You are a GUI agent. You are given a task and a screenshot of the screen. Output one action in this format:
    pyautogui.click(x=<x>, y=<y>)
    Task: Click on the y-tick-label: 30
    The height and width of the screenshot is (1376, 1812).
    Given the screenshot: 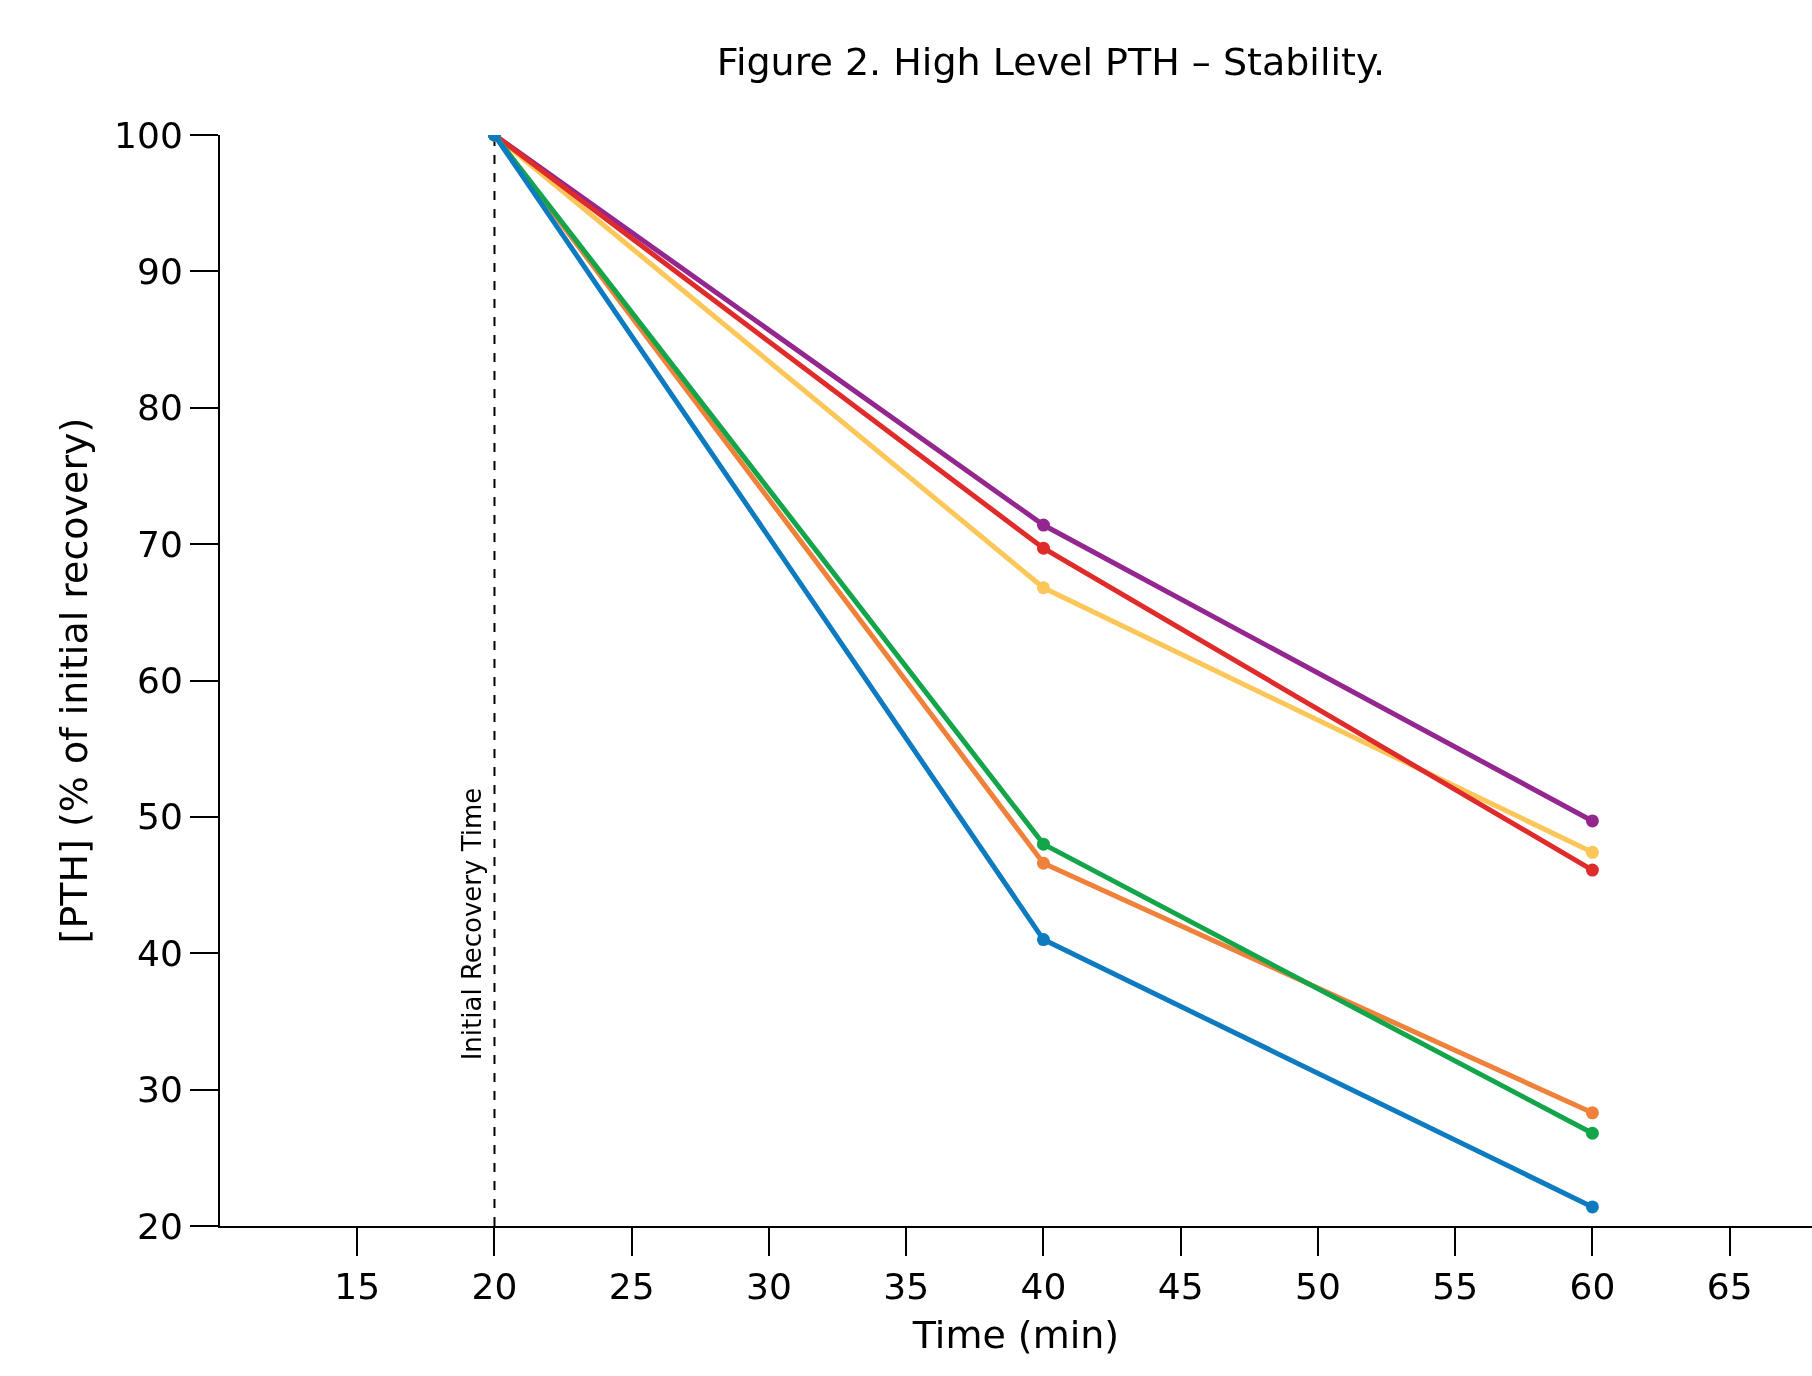 What is the action you would take?
    pyautogui.click(x=159, y=1090)
    